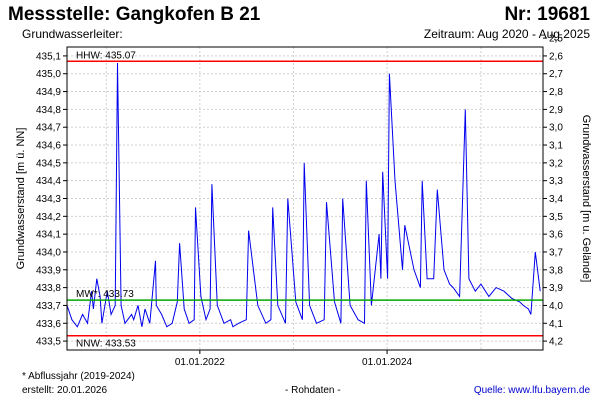 This screenshot has height=400, width=600. What do you see at coordinates (106, 55) in the screenshot?
I see `hhw-label: HHW: 435.07` at bounding box center [106, 55].